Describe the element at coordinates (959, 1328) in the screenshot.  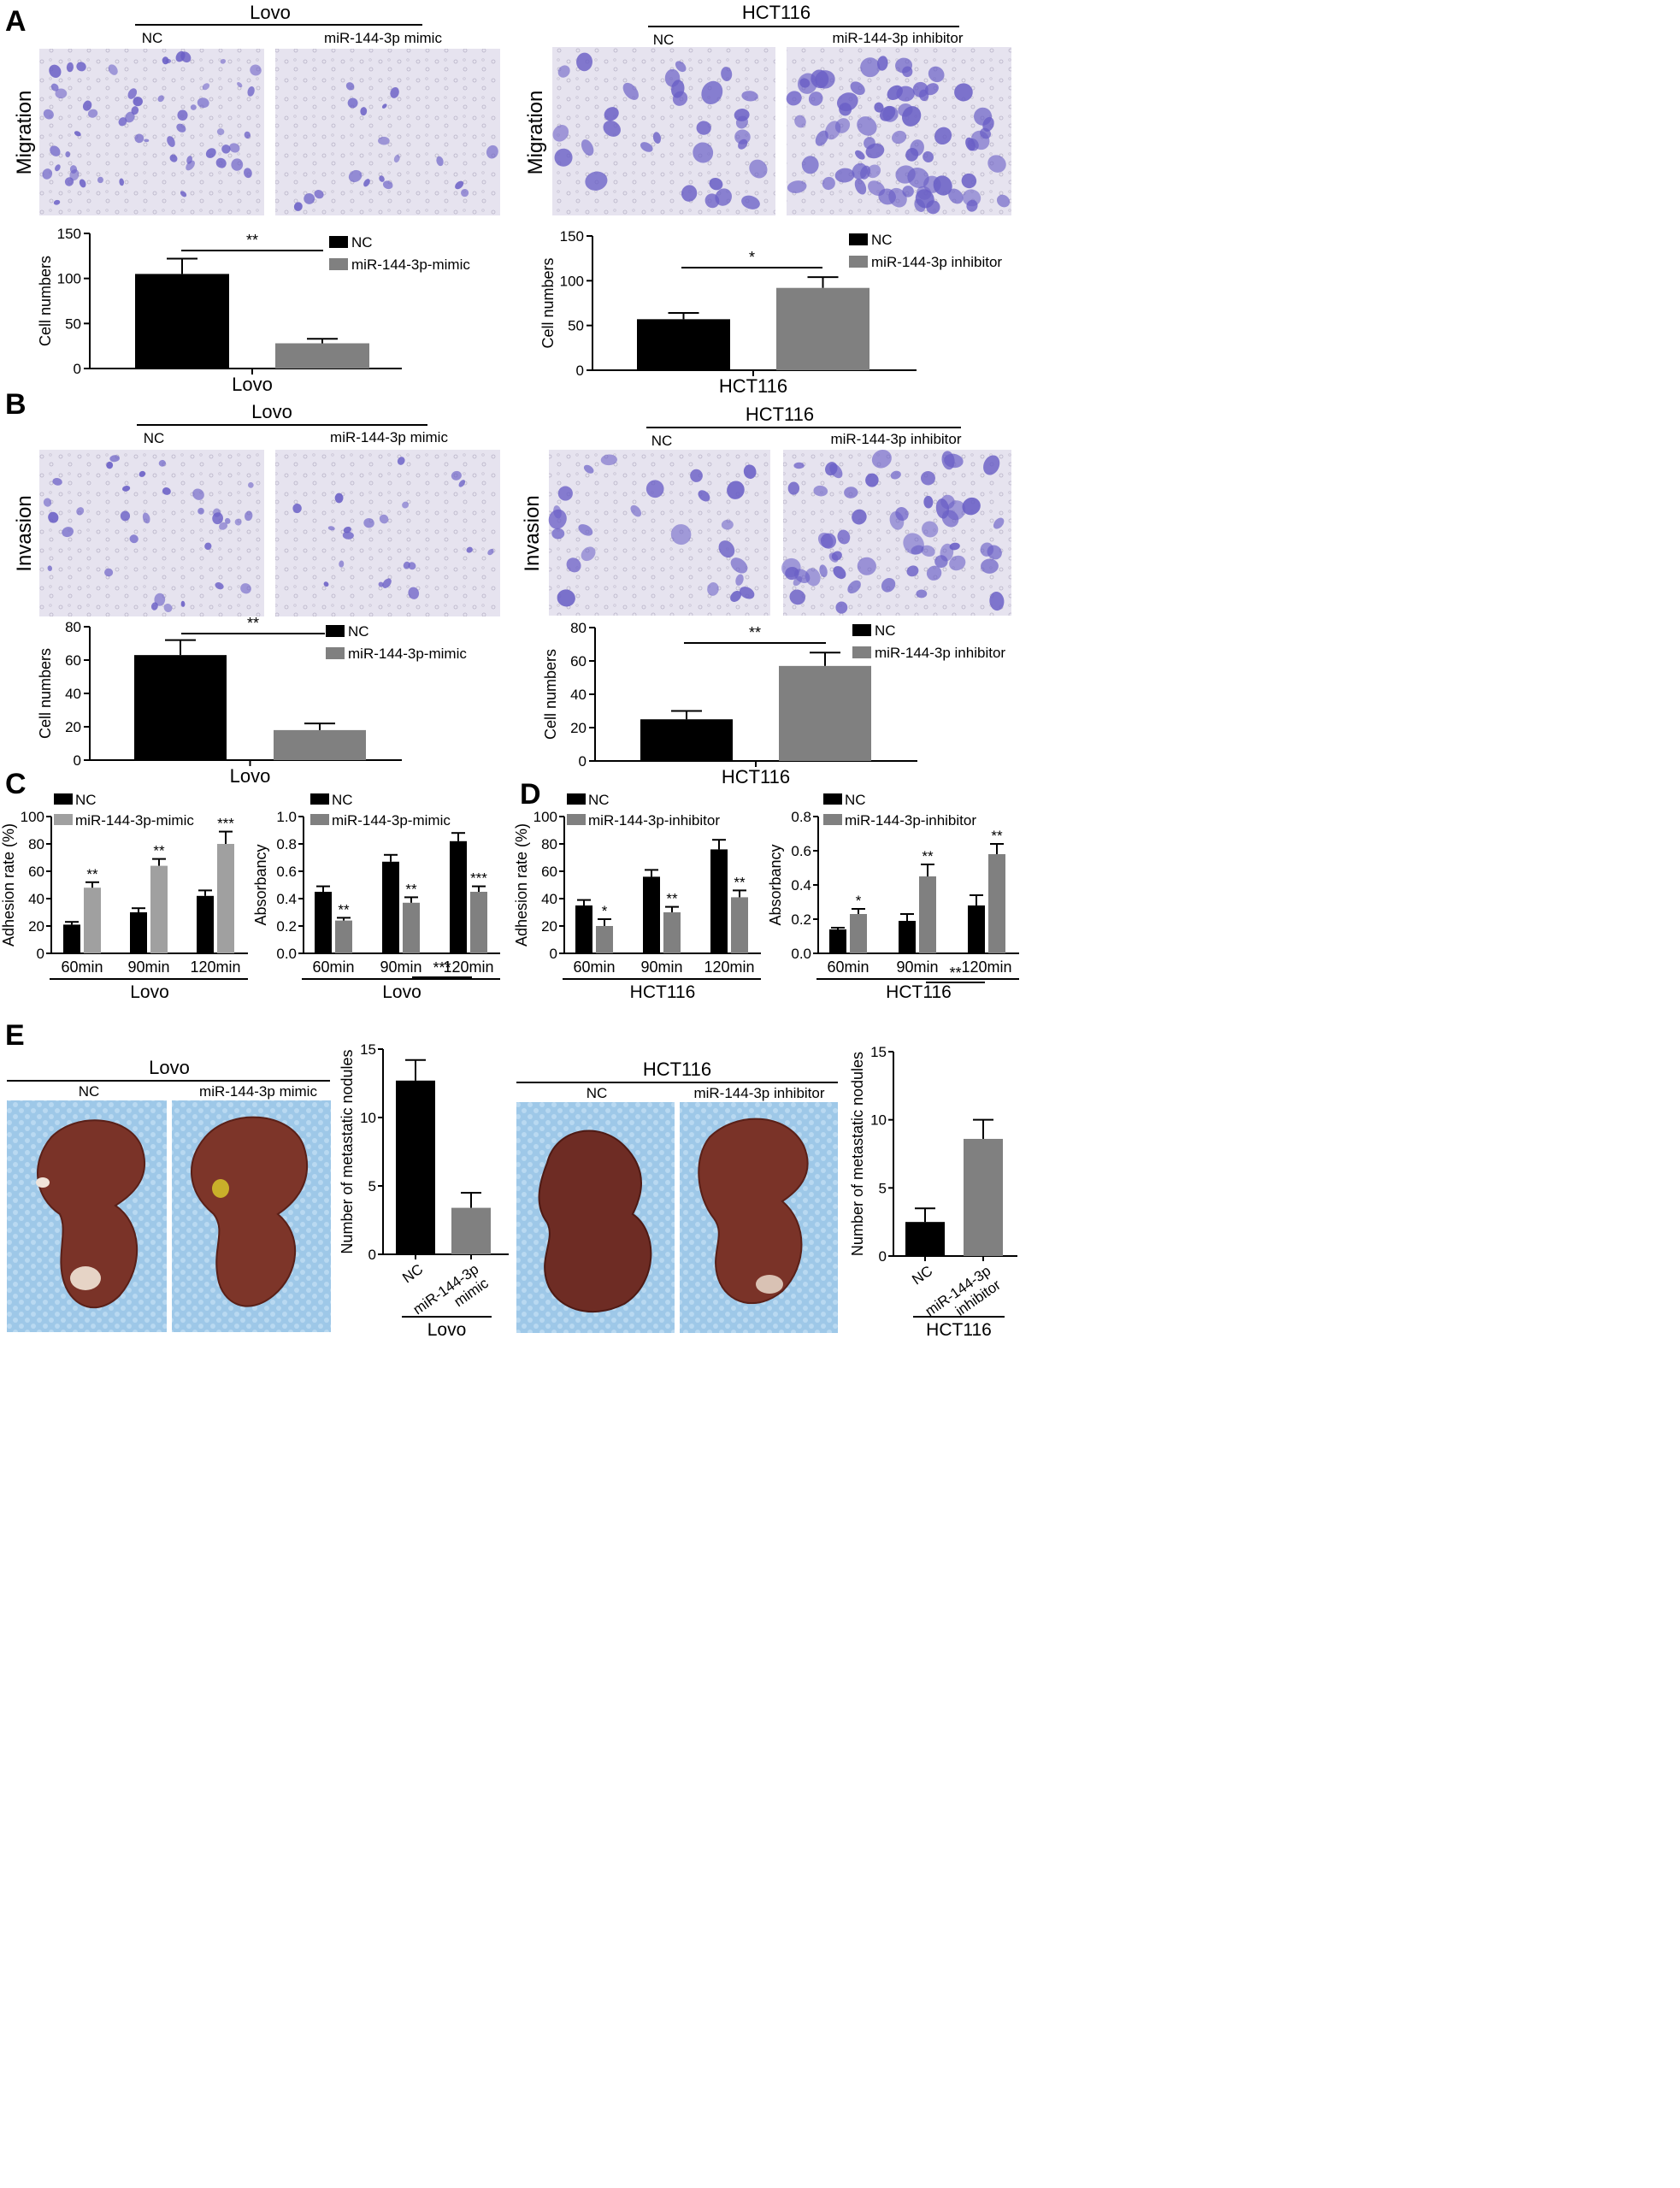
I see `x-axis-label: HCT116` at that location.